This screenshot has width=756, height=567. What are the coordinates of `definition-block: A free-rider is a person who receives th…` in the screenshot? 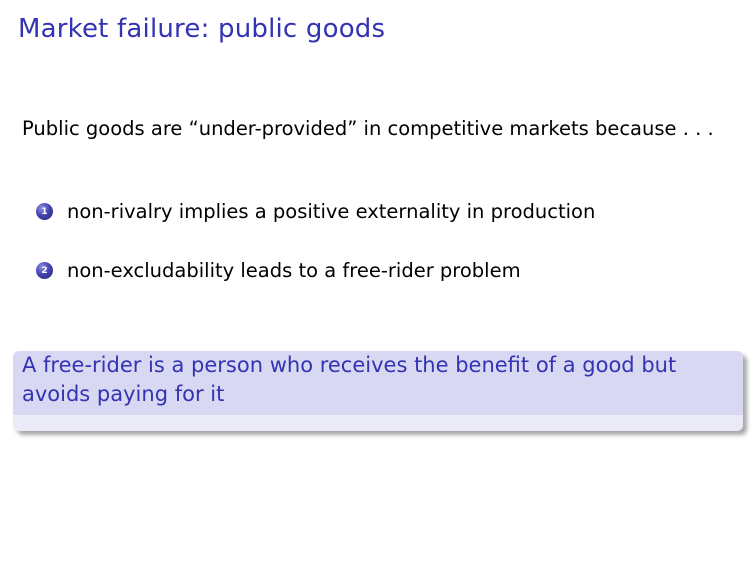 It's located at (378, 391).